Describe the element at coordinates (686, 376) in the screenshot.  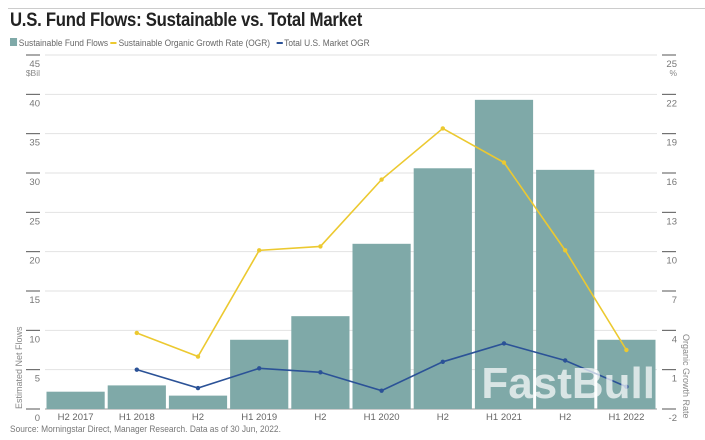
I see `right-axis-label: Organic Growth Rate` at that location.